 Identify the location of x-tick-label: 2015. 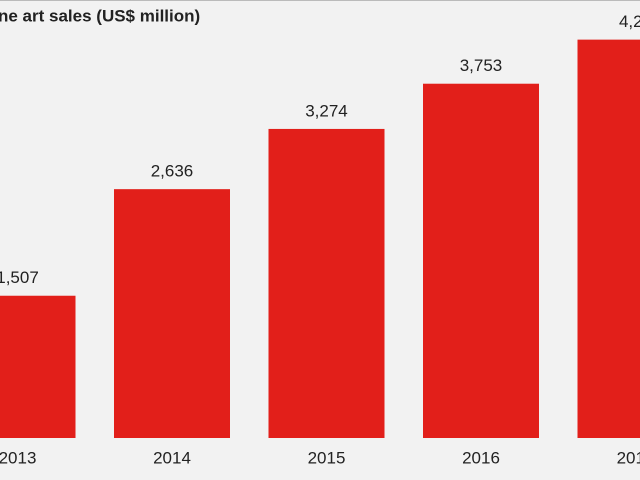
(327, 457).